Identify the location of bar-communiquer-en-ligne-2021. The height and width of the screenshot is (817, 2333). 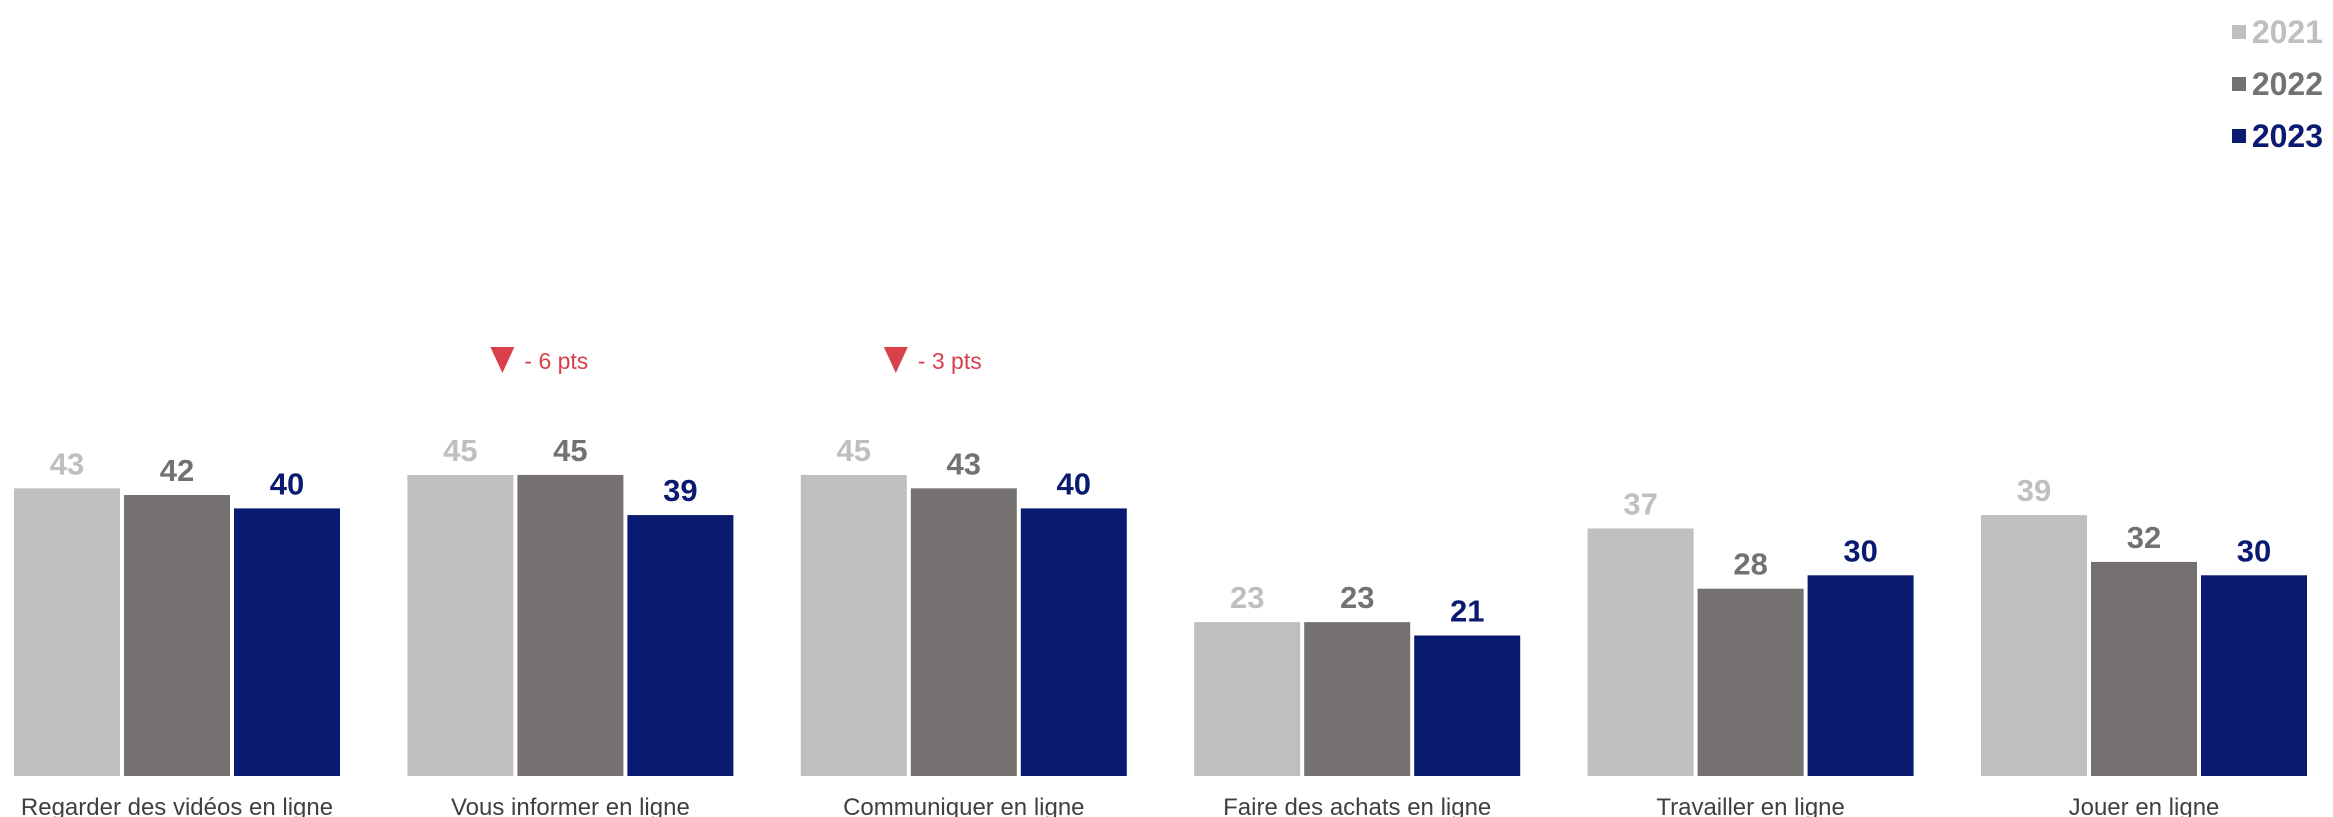
(853, 625).